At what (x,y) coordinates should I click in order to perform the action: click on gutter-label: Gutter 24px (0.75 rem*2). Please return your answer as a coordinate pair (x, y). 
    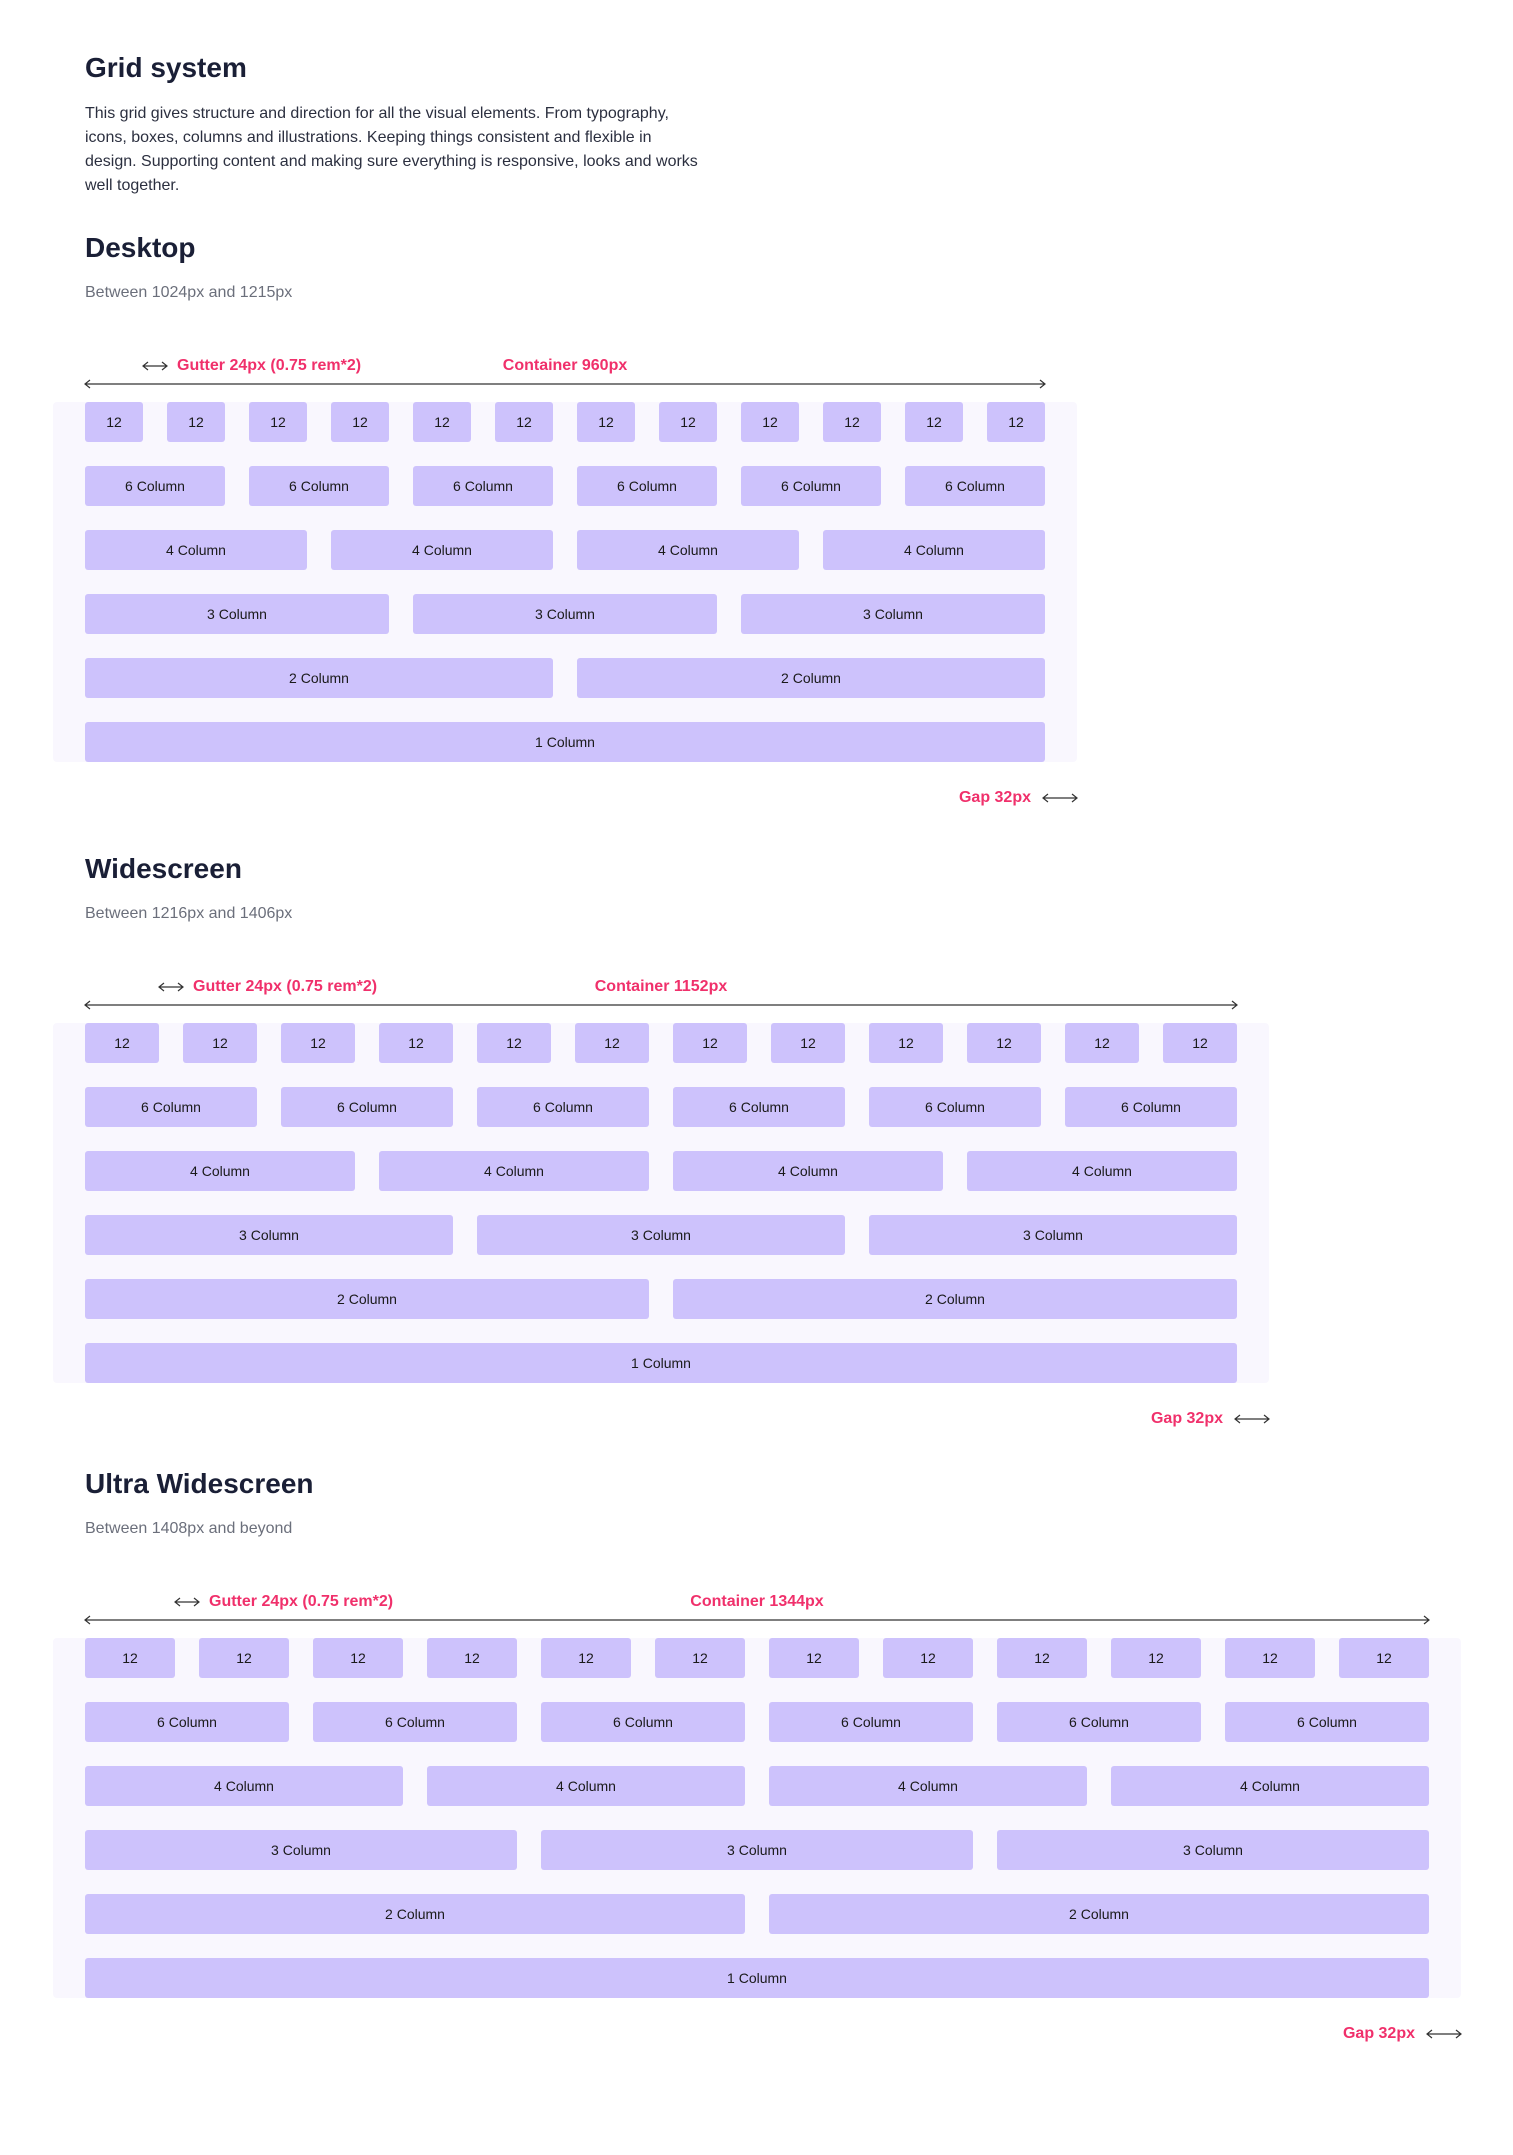
    Looking at the image, I should click on (269, 365).